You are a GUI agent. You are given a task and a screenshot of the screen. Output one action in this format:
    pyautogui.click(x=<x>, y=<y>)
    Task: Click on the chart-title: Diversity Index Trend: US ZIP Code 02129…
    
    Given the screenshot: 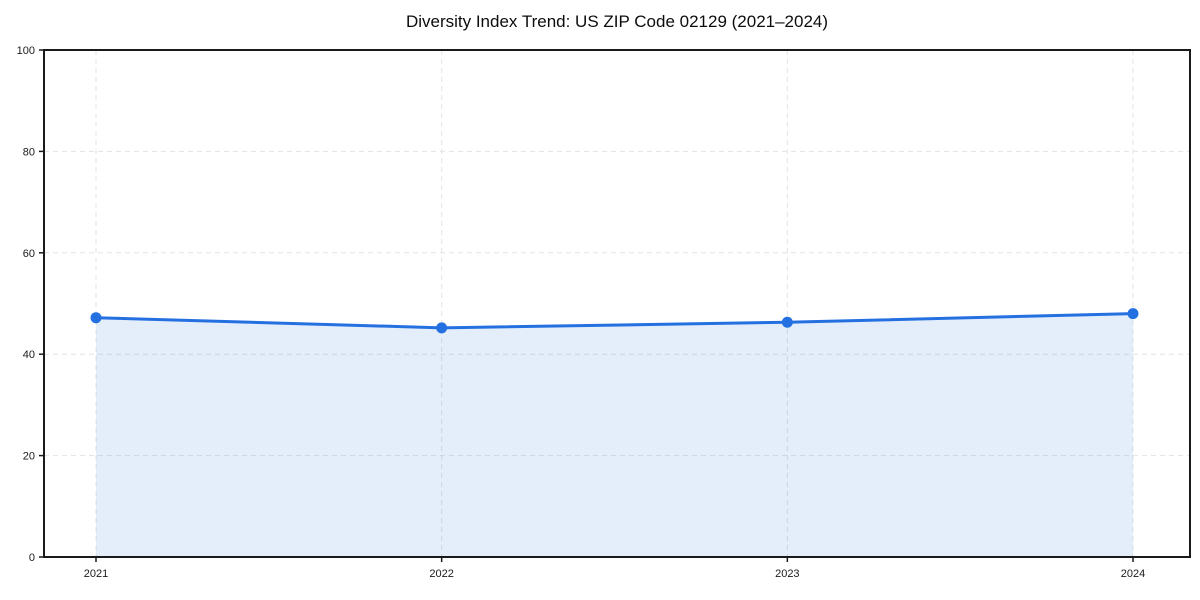 What is the action you would take?
    pyautogui.click(x=617, y=21)
    